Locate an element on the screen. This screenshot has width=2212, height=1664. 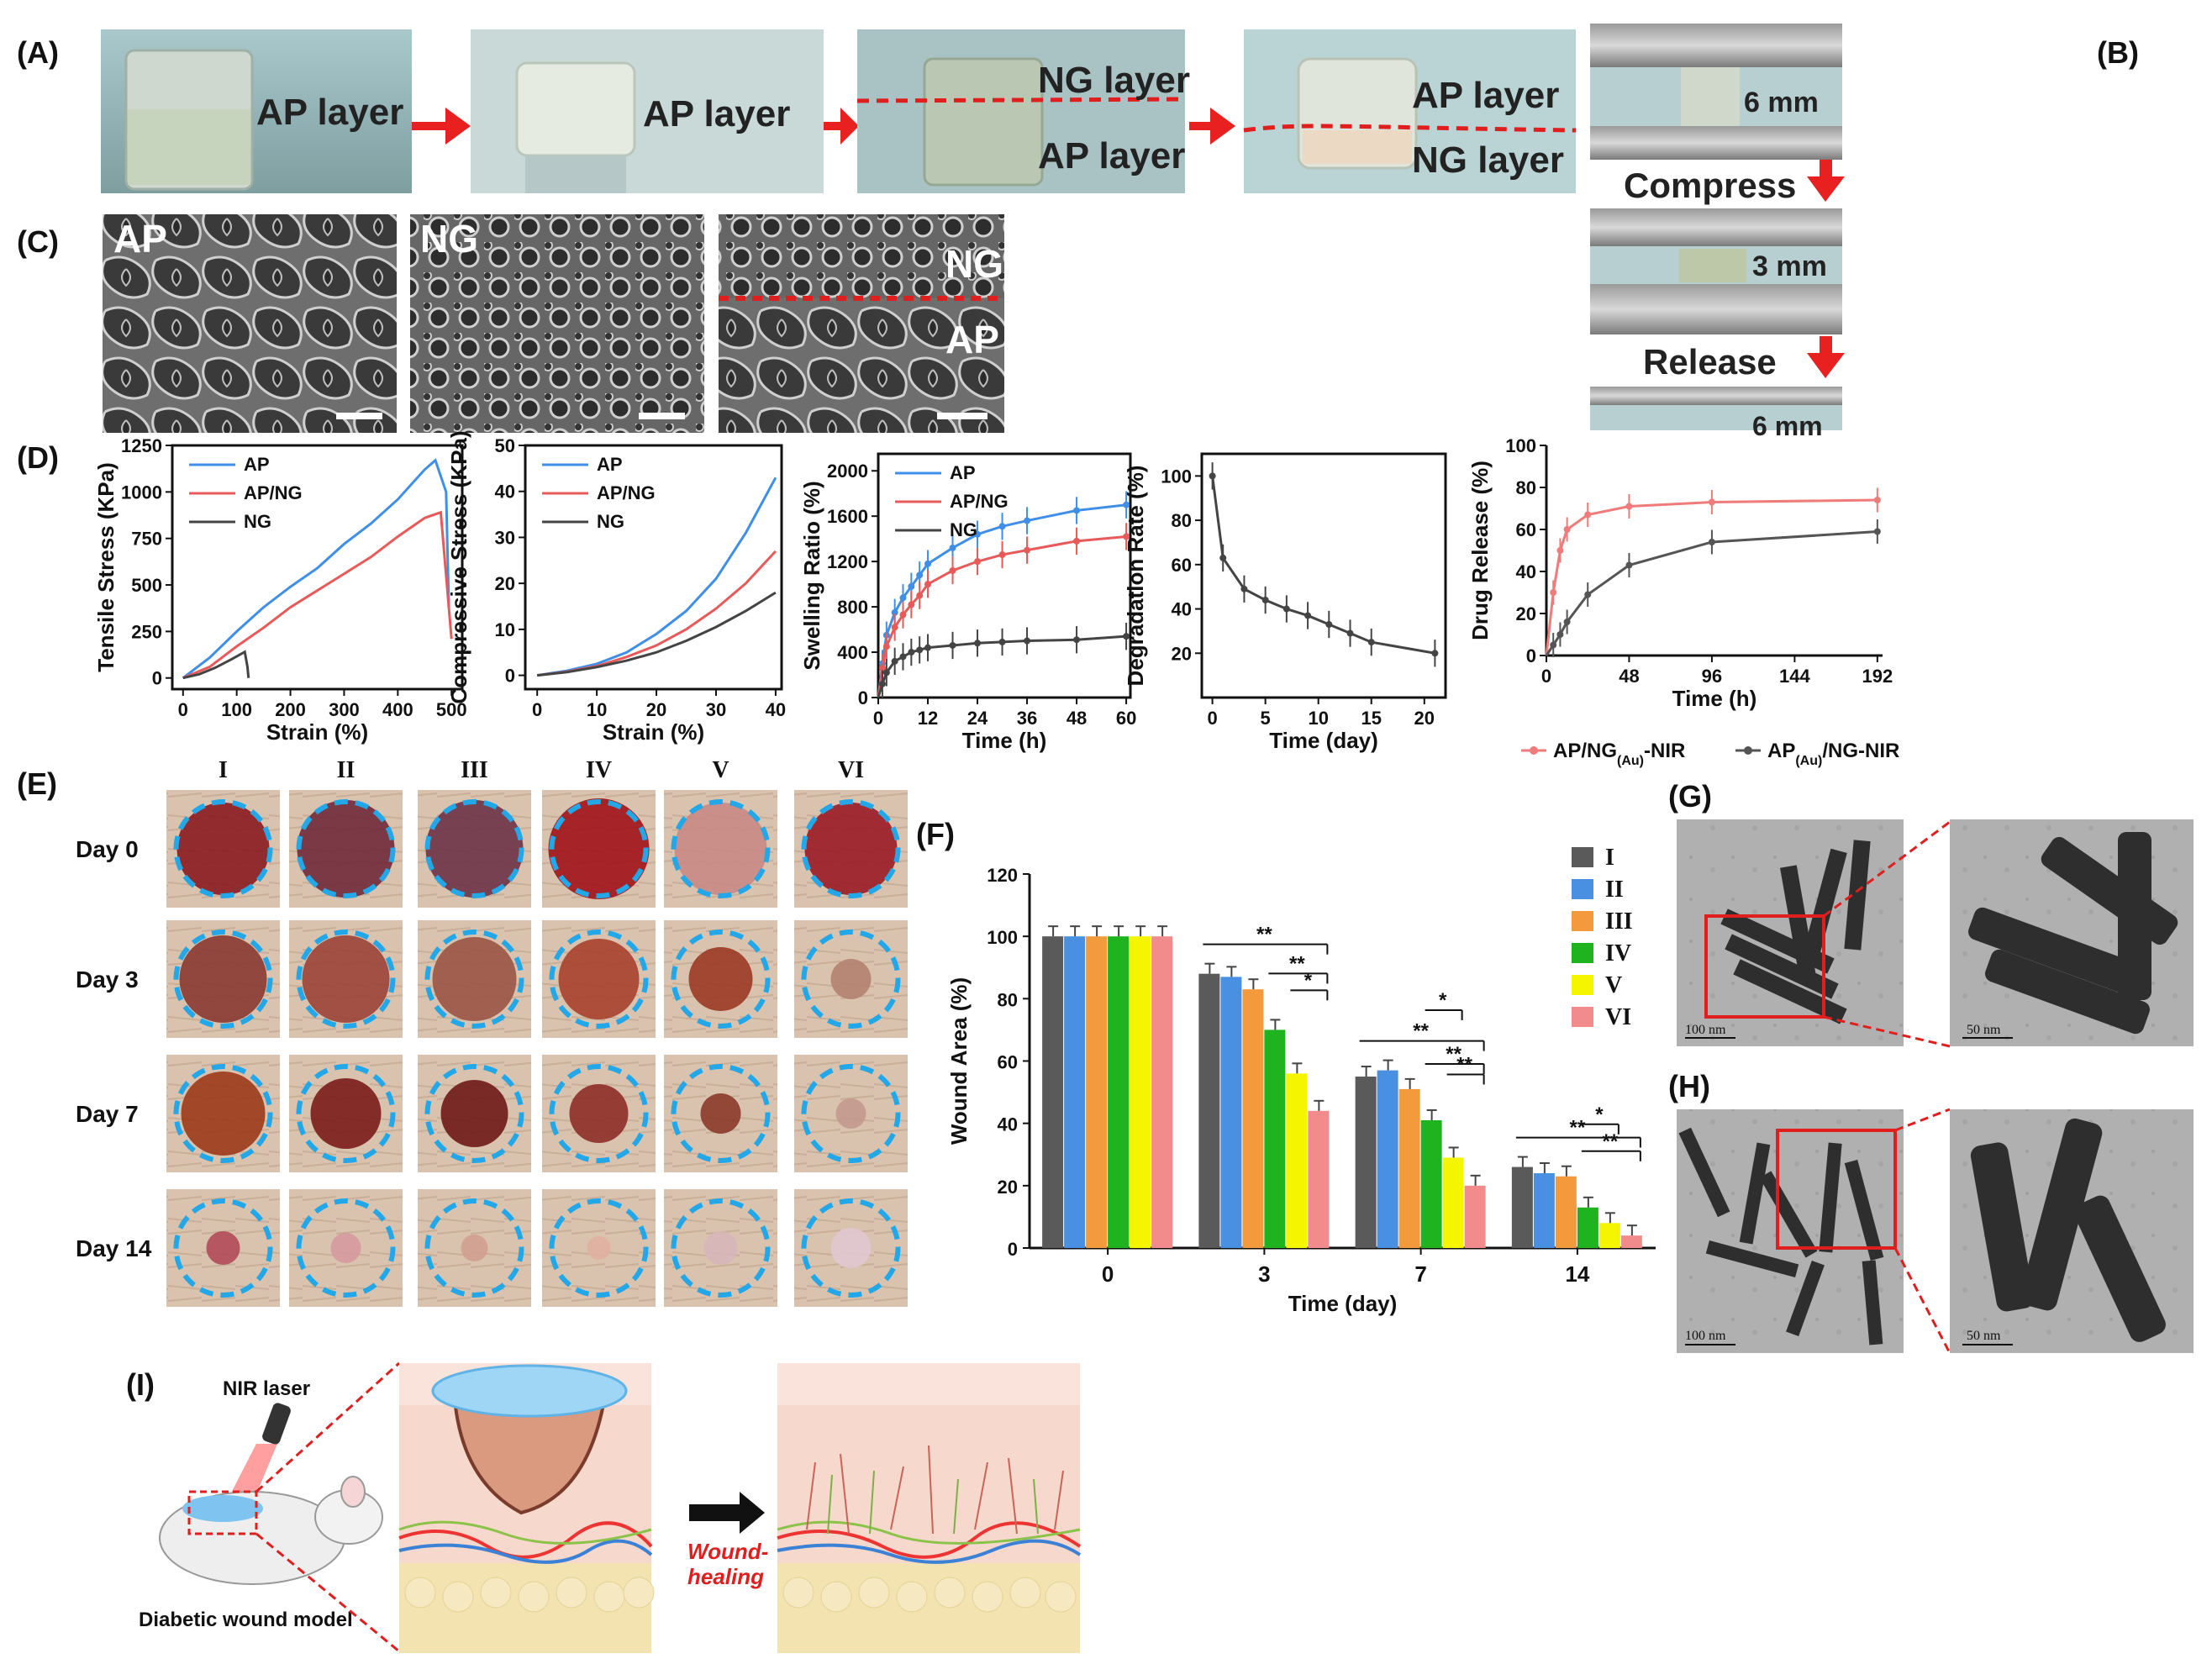
release-ytick-label: 0 is located at coordinates (1531, 655).